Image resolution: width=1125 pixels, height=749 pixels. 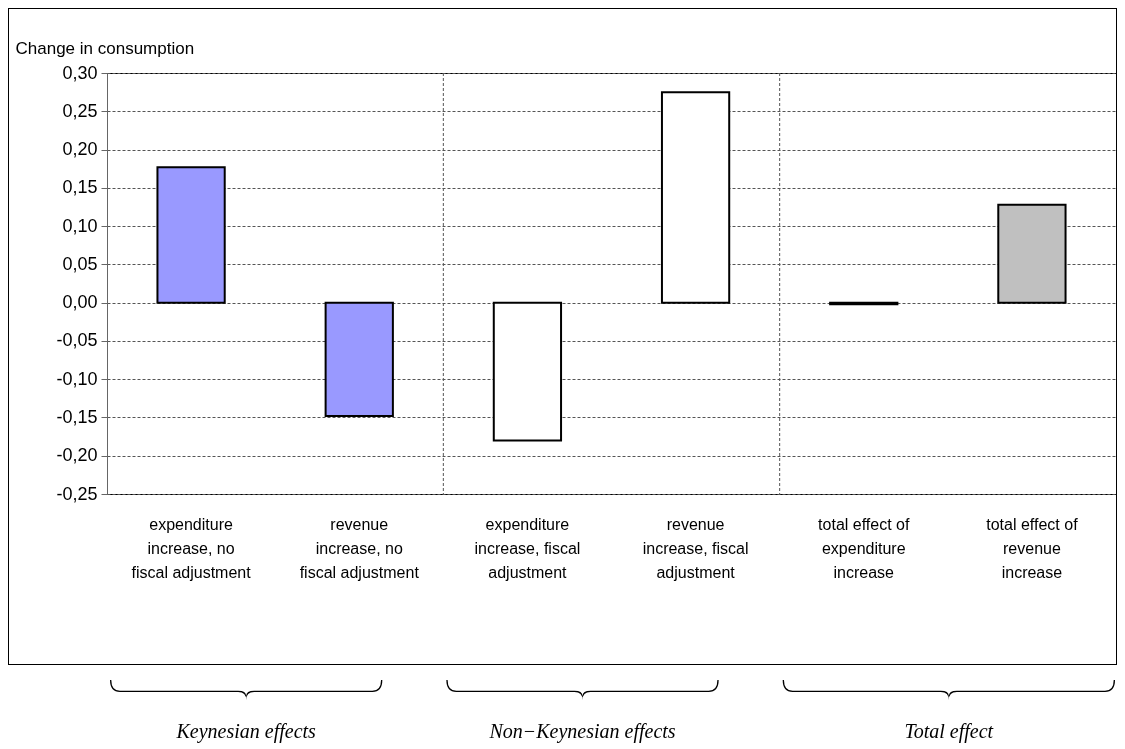 What do you see at coordinates (80, 72) in the screenshot?
I see `y-tick-label: 0,30` at bounding box center [80, 72].